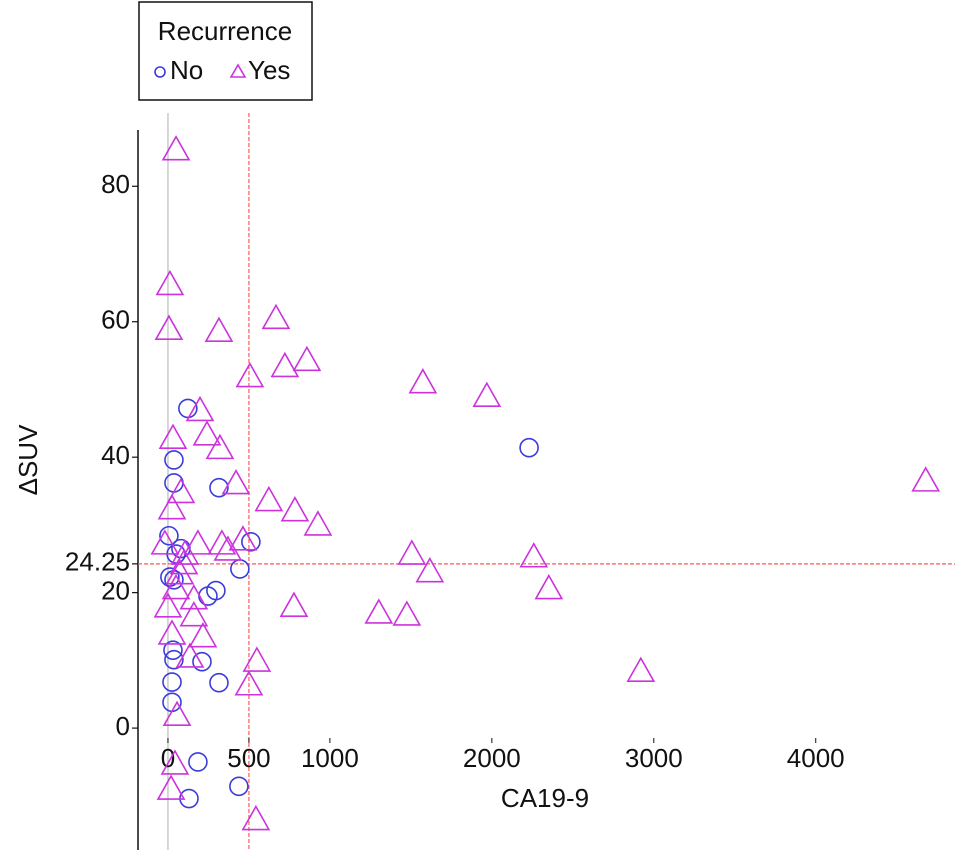 This screenshot has width=969, height=862. Describe the element at coordinates (115, 455) in the screenshot. I see `y-tick-label: 40` at that location.